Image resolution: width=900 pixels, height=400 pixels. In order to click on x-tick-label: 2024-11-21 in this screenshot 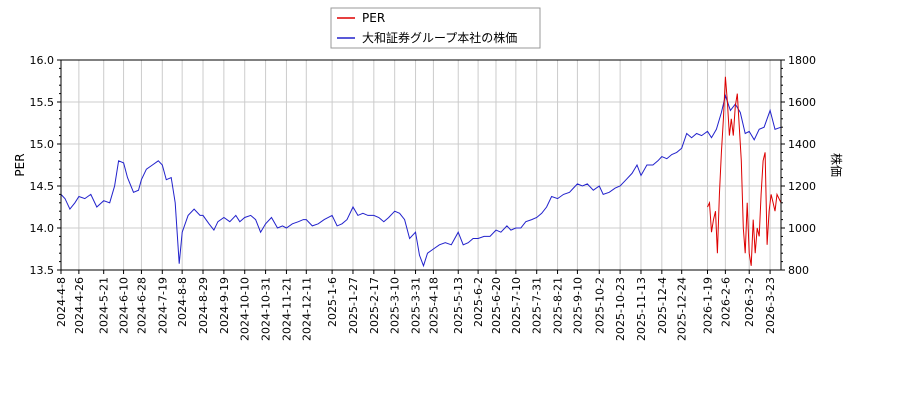, I will do `click(286, 309)`.